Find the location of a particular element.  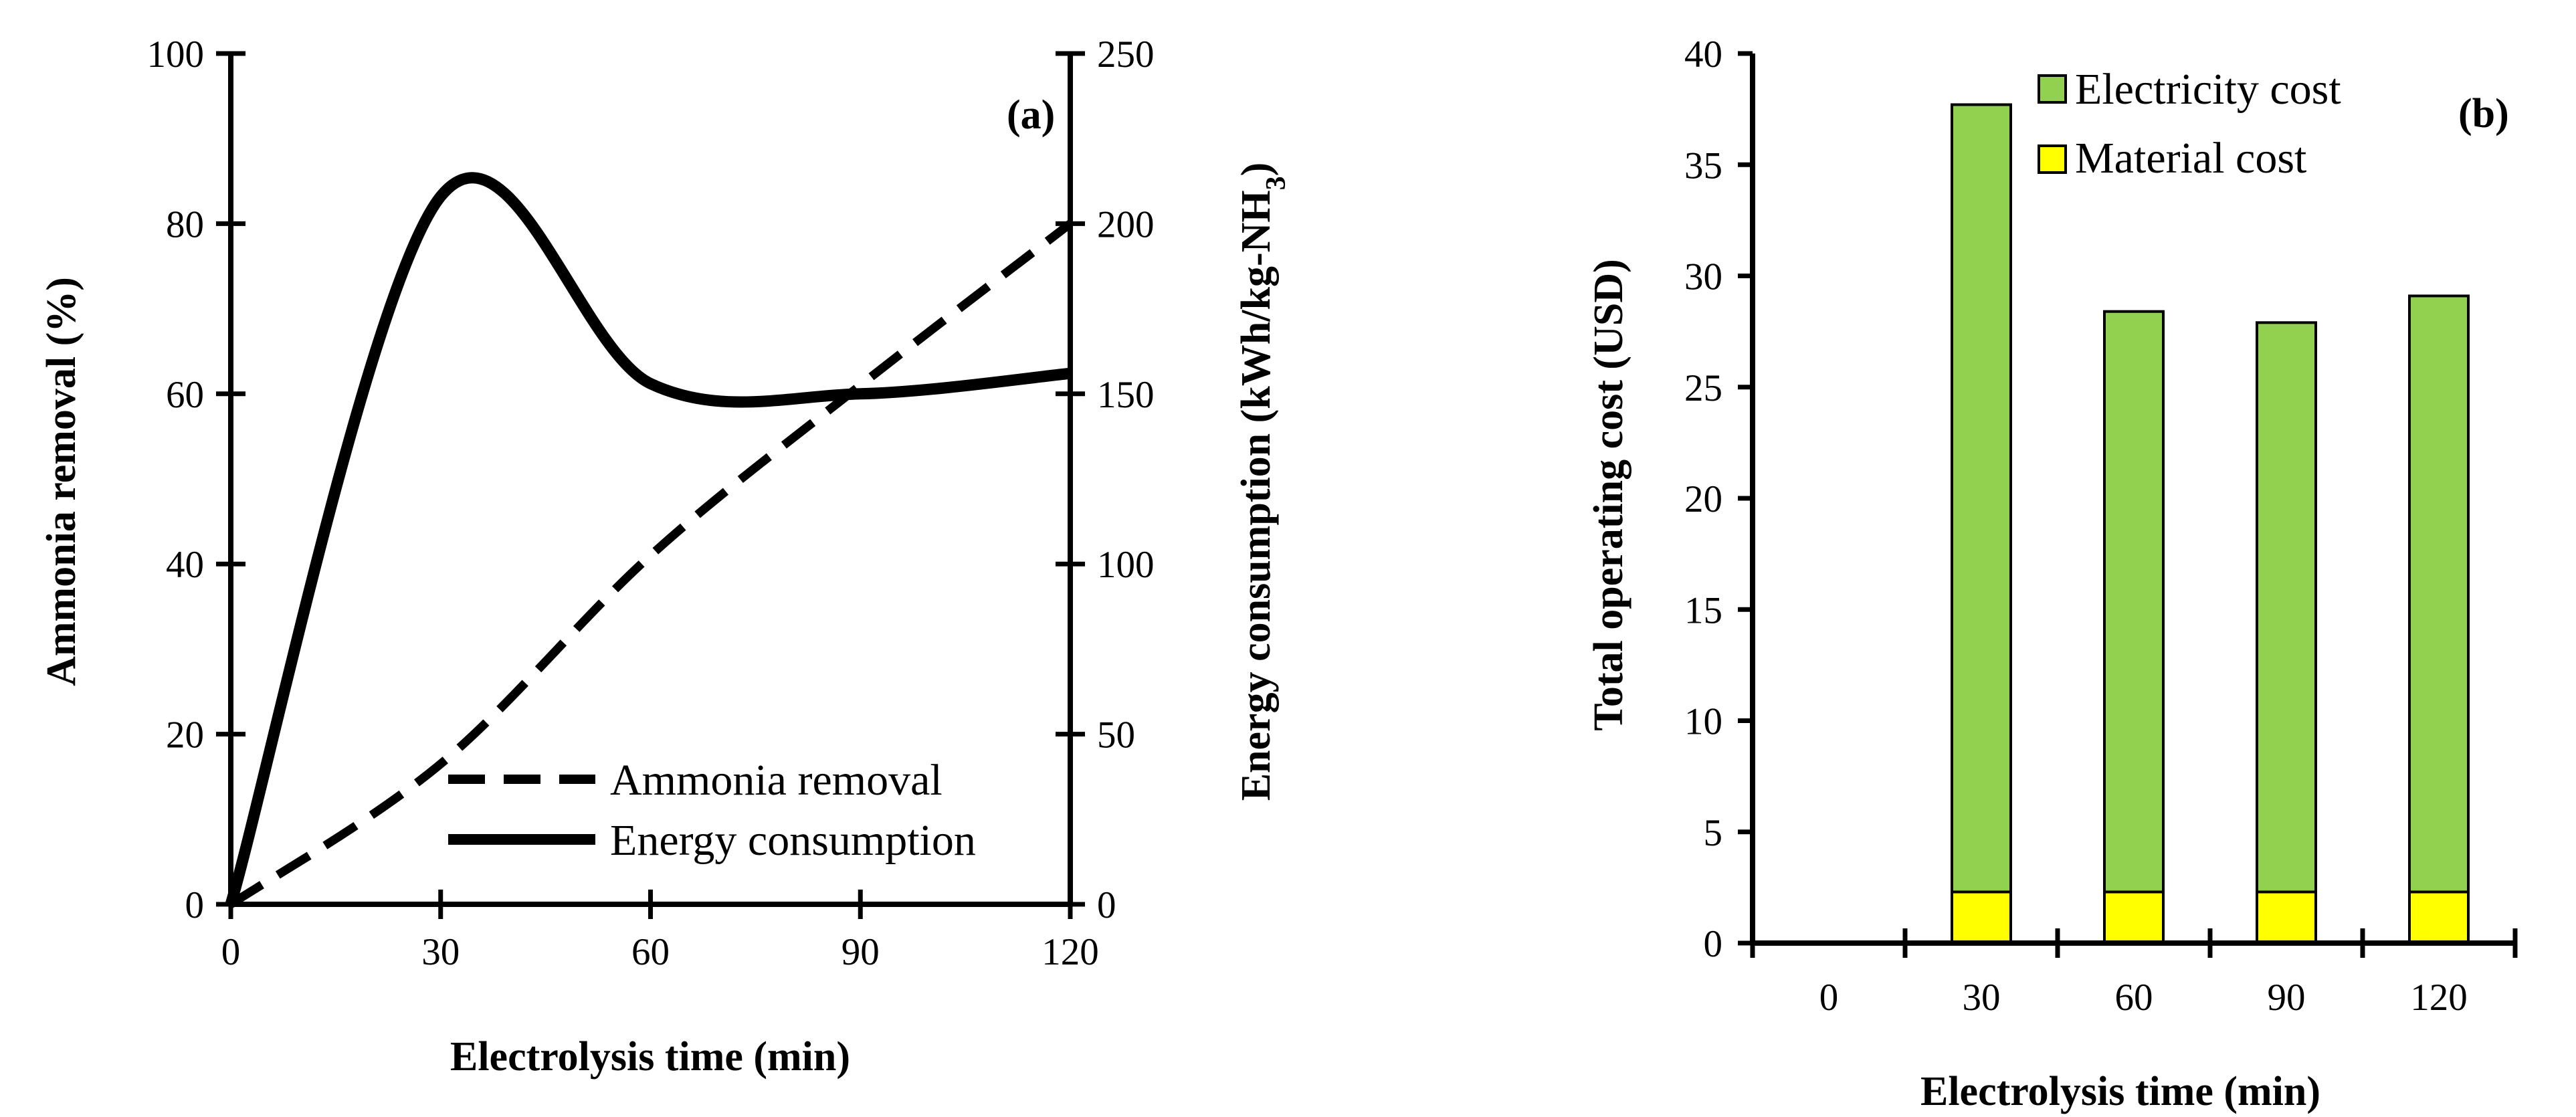

panel-a-x-tick-label: 120 is located at coordinates (1070, 952).